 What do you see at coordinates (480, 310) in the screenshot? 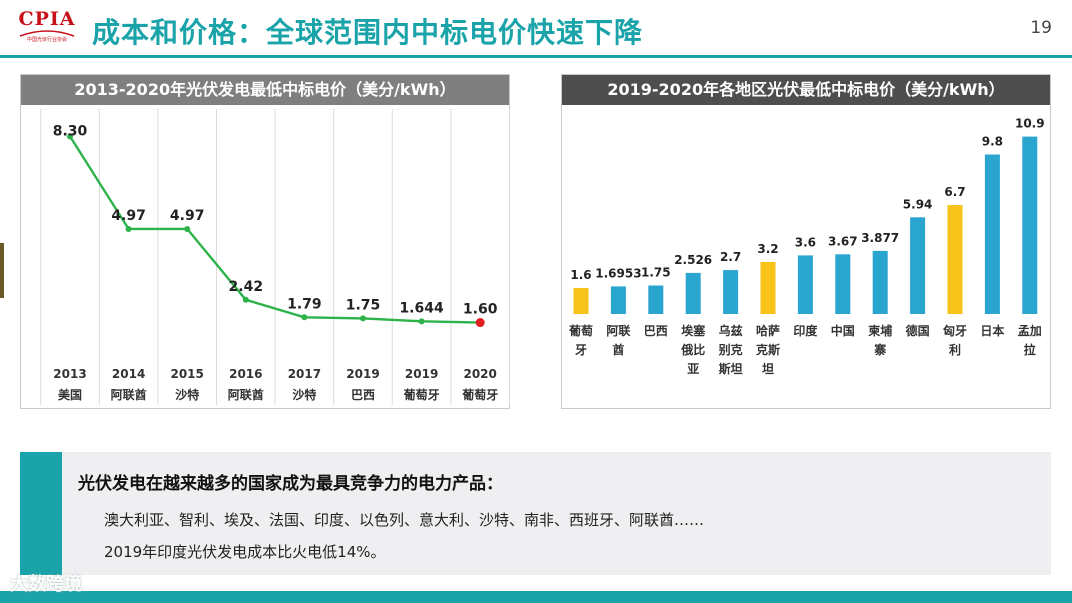
I see `price-data-label: 1.60` at bounding box center [480, 310].